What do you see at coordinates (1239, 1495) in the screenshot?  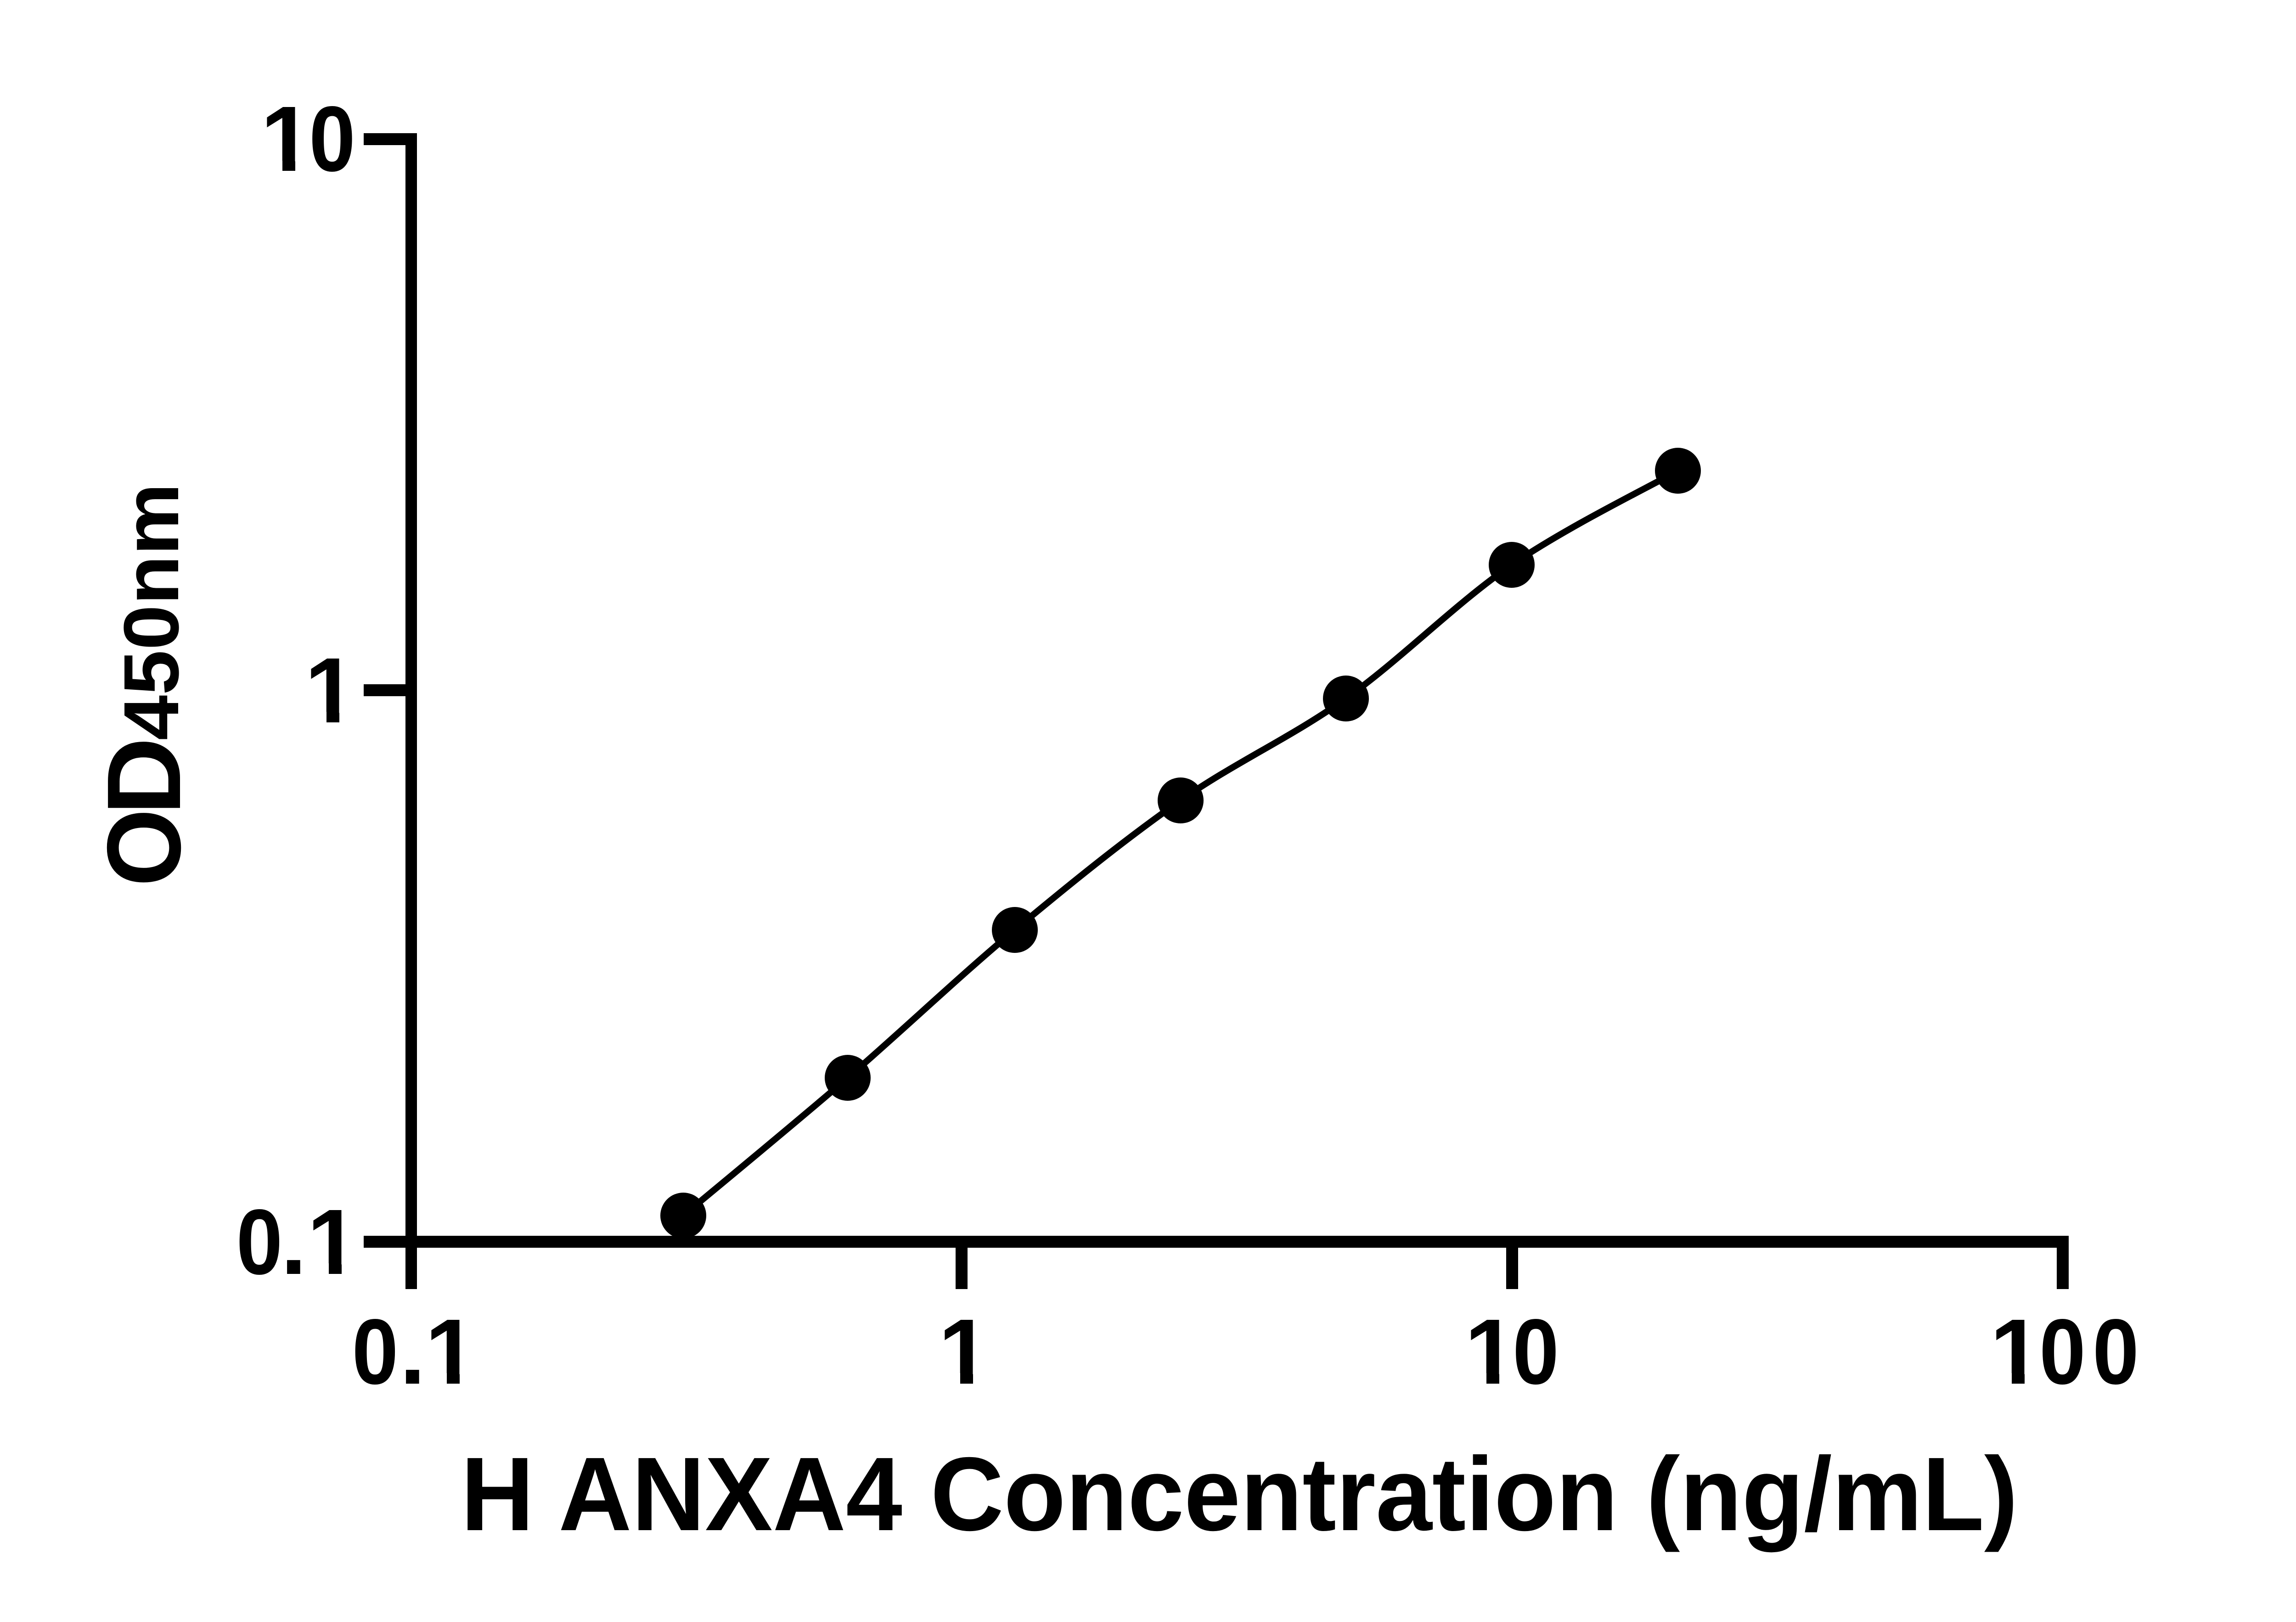 I see `svg-text: H ANXA4 Concentration (ng/mL)` at bounding box center [1239, 1495].